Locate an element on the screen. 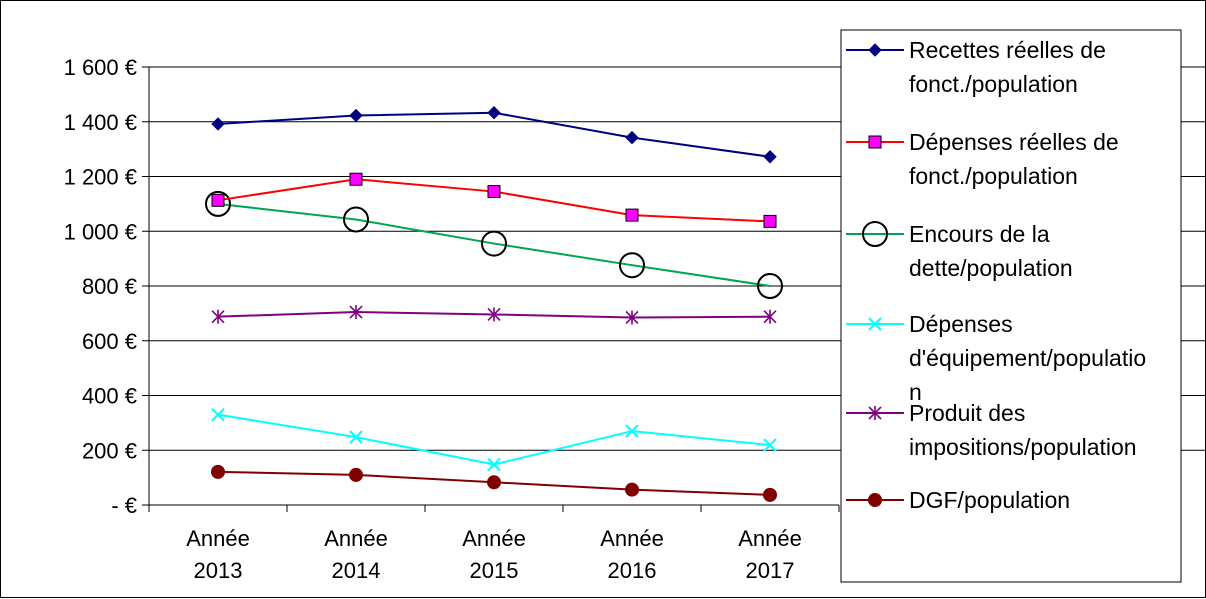  x-tick-label: Année 2017 is located at coordinates (770, 554).